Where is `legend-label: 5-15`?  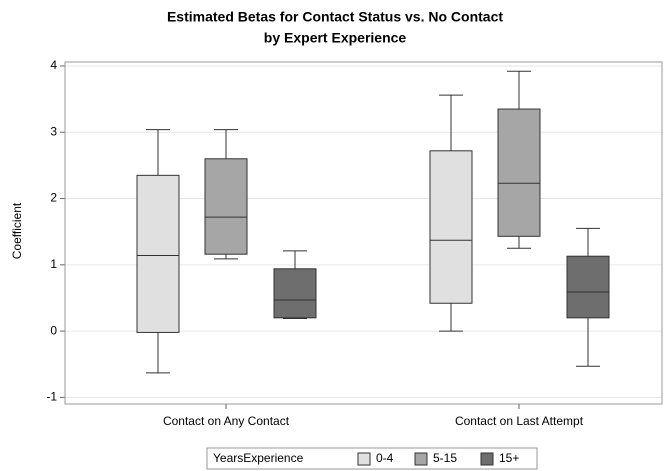
legend-label: 5-15 is located at coordinates (445, 458).